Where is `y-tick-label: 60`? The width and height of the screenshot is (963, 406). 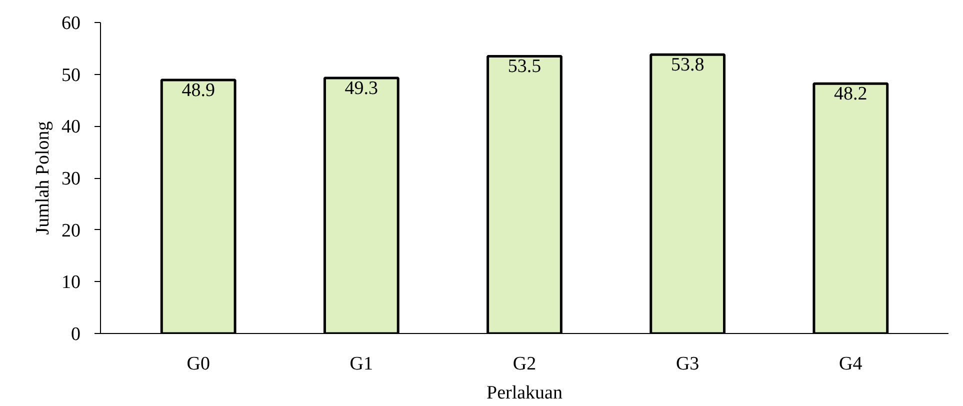 y-tick-label: 60 is located at coordinates (71, 23).